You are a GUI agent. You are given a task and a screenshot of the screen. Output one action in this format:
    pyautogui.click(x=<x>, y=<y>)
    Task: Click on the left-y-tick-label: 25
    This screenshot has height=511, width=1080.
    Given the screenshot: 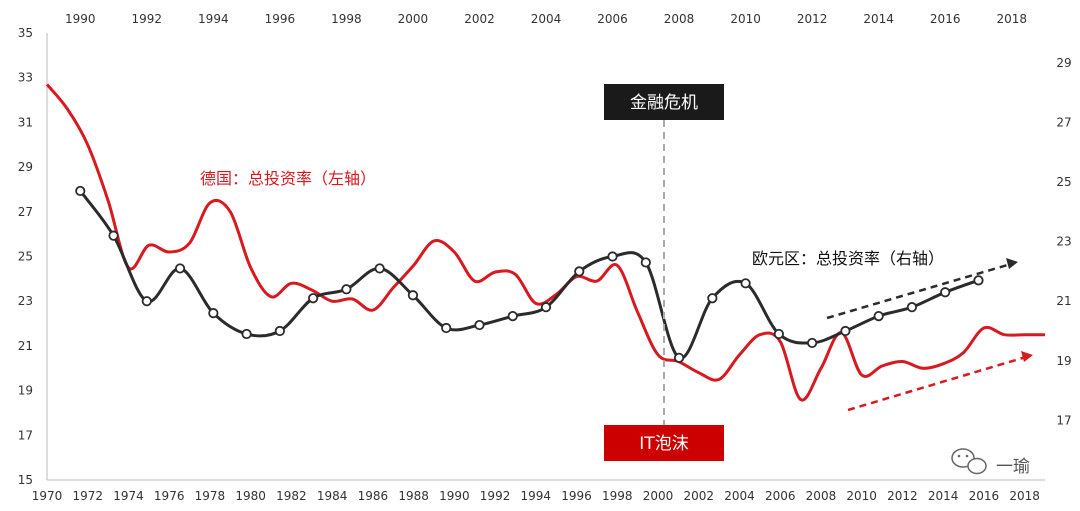 What is the action you would take?
    pyautogui.click(x=25, y=257)
    